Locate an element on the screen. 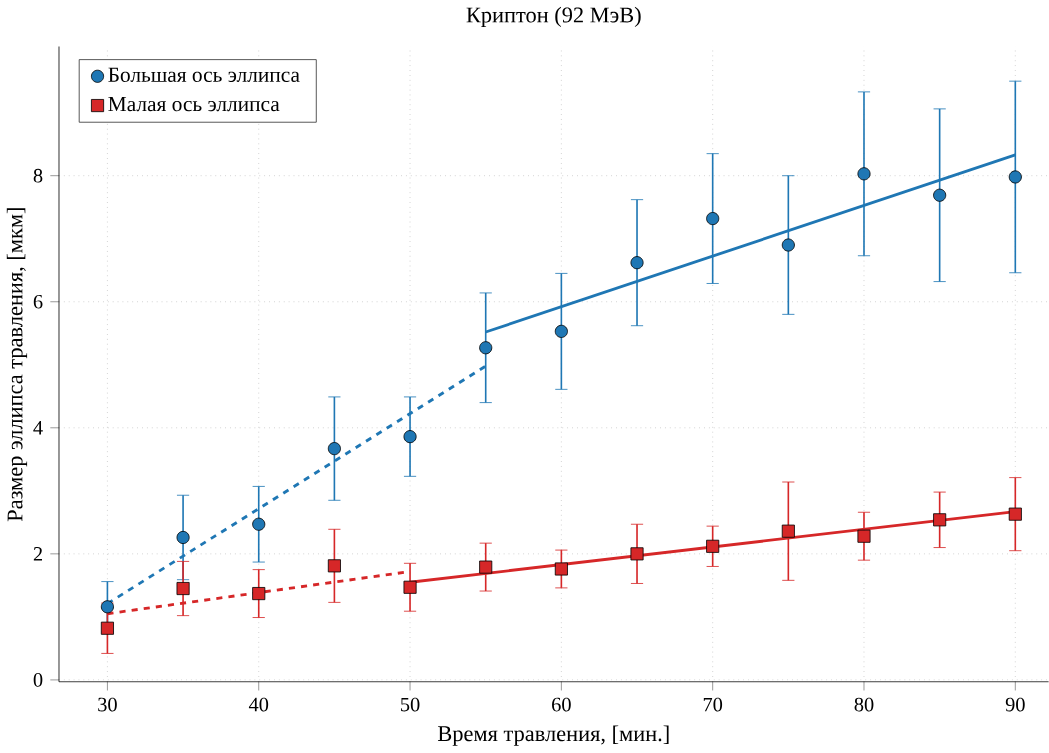 This screenshot has width=1049, height=753. y-tick-label: 8 is located at coordinates (38, 176).